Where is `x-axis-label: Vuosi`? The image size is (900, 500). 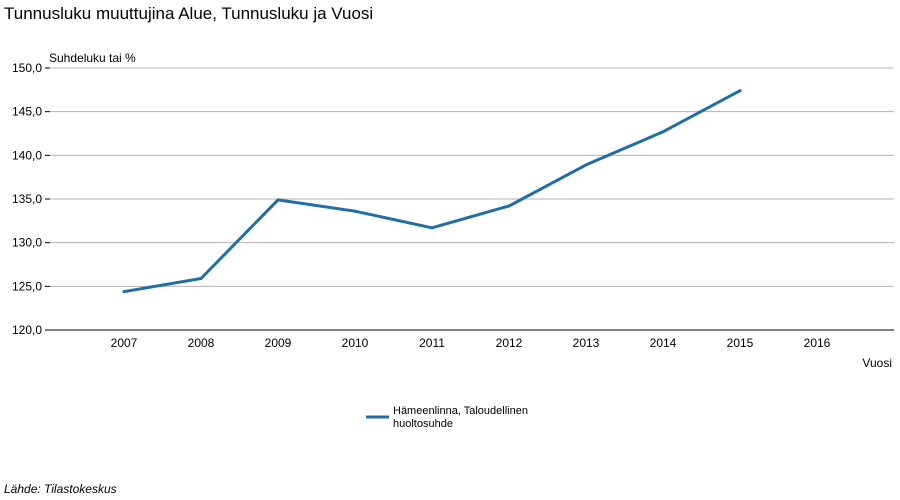
x-axis-label: Vuosi is located at coordinates (877, 363).